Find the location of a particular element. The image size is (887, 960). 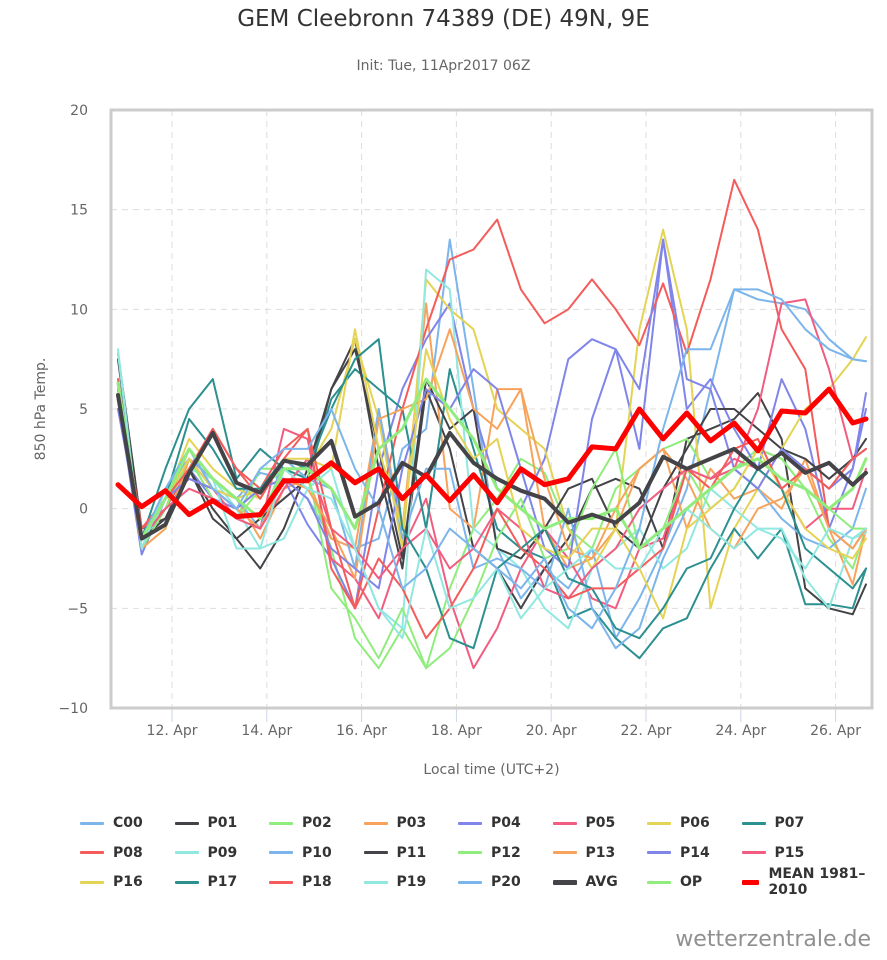

x-axis-title: Local time (UTC+2) is located at coordinates (491, 770).